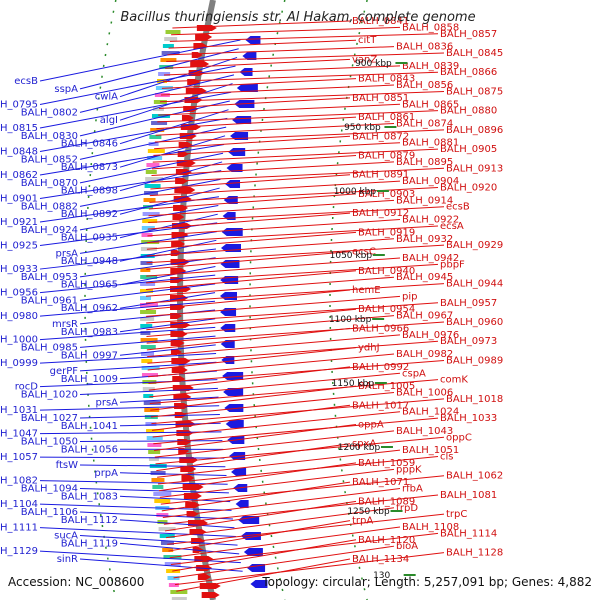 Image resolution: width=600 pixels, height=600 pixels. What do you see at coordinates (424, 392) in the screenshot?
I see `forward-gene-label: BALH_1006` at bounding box center [424, 392].